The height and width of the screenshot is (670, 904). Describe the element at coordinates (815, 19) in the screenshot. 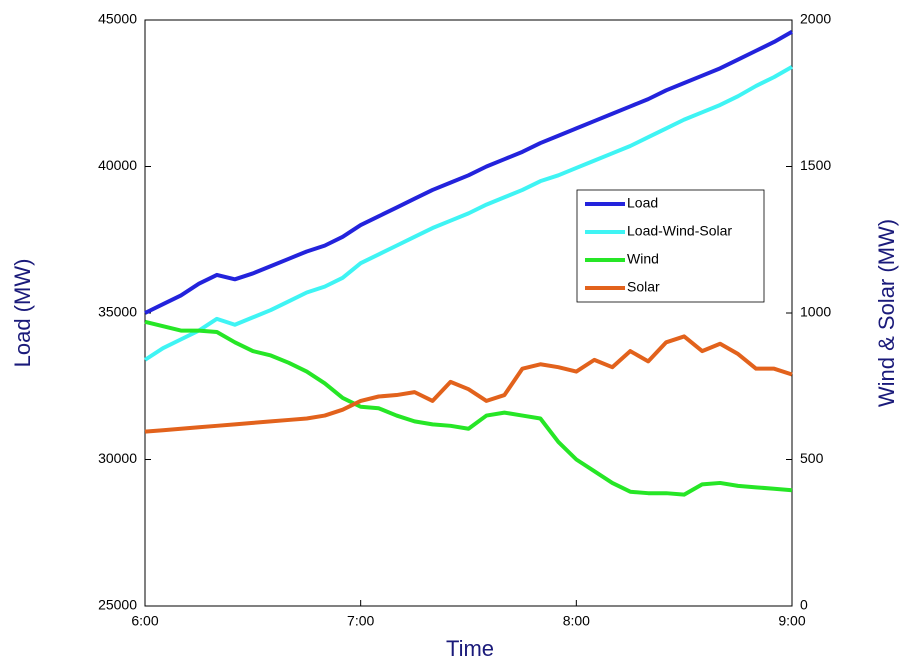

I see `y2-tick-label: 2000` at that location.